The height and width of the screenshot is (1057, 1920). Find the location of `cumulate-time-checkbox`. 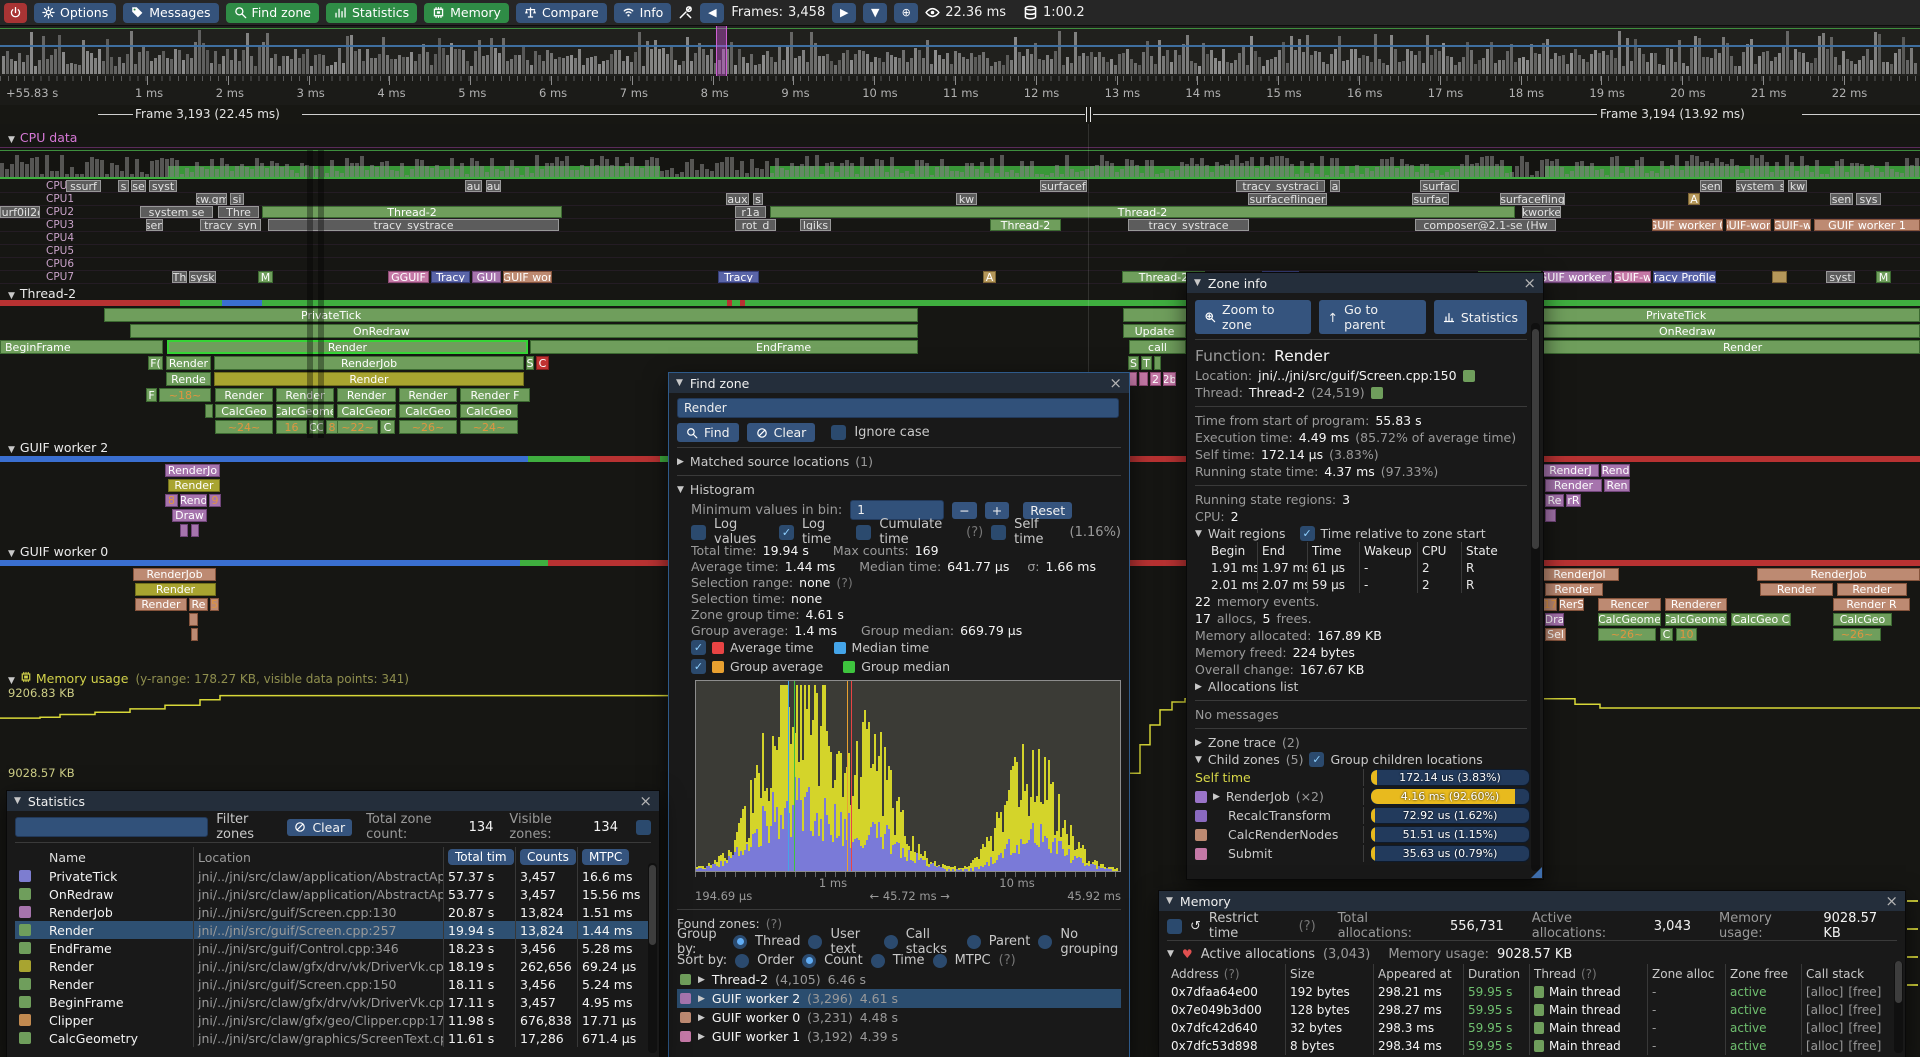

cumulate-time-checkbox is located at coordinates (864, 532).